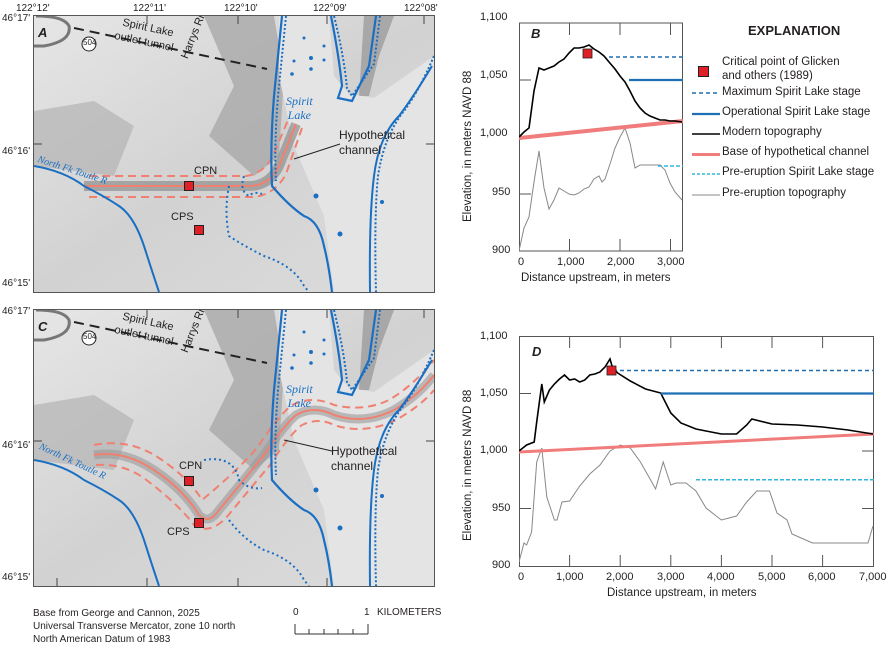 This screenshot has width=894, height=663. Describe the element at coordinates (784, 193) in the screenshot. I see `legend-item-pre-eruption-topography: Pre-eruption topography` at that location.